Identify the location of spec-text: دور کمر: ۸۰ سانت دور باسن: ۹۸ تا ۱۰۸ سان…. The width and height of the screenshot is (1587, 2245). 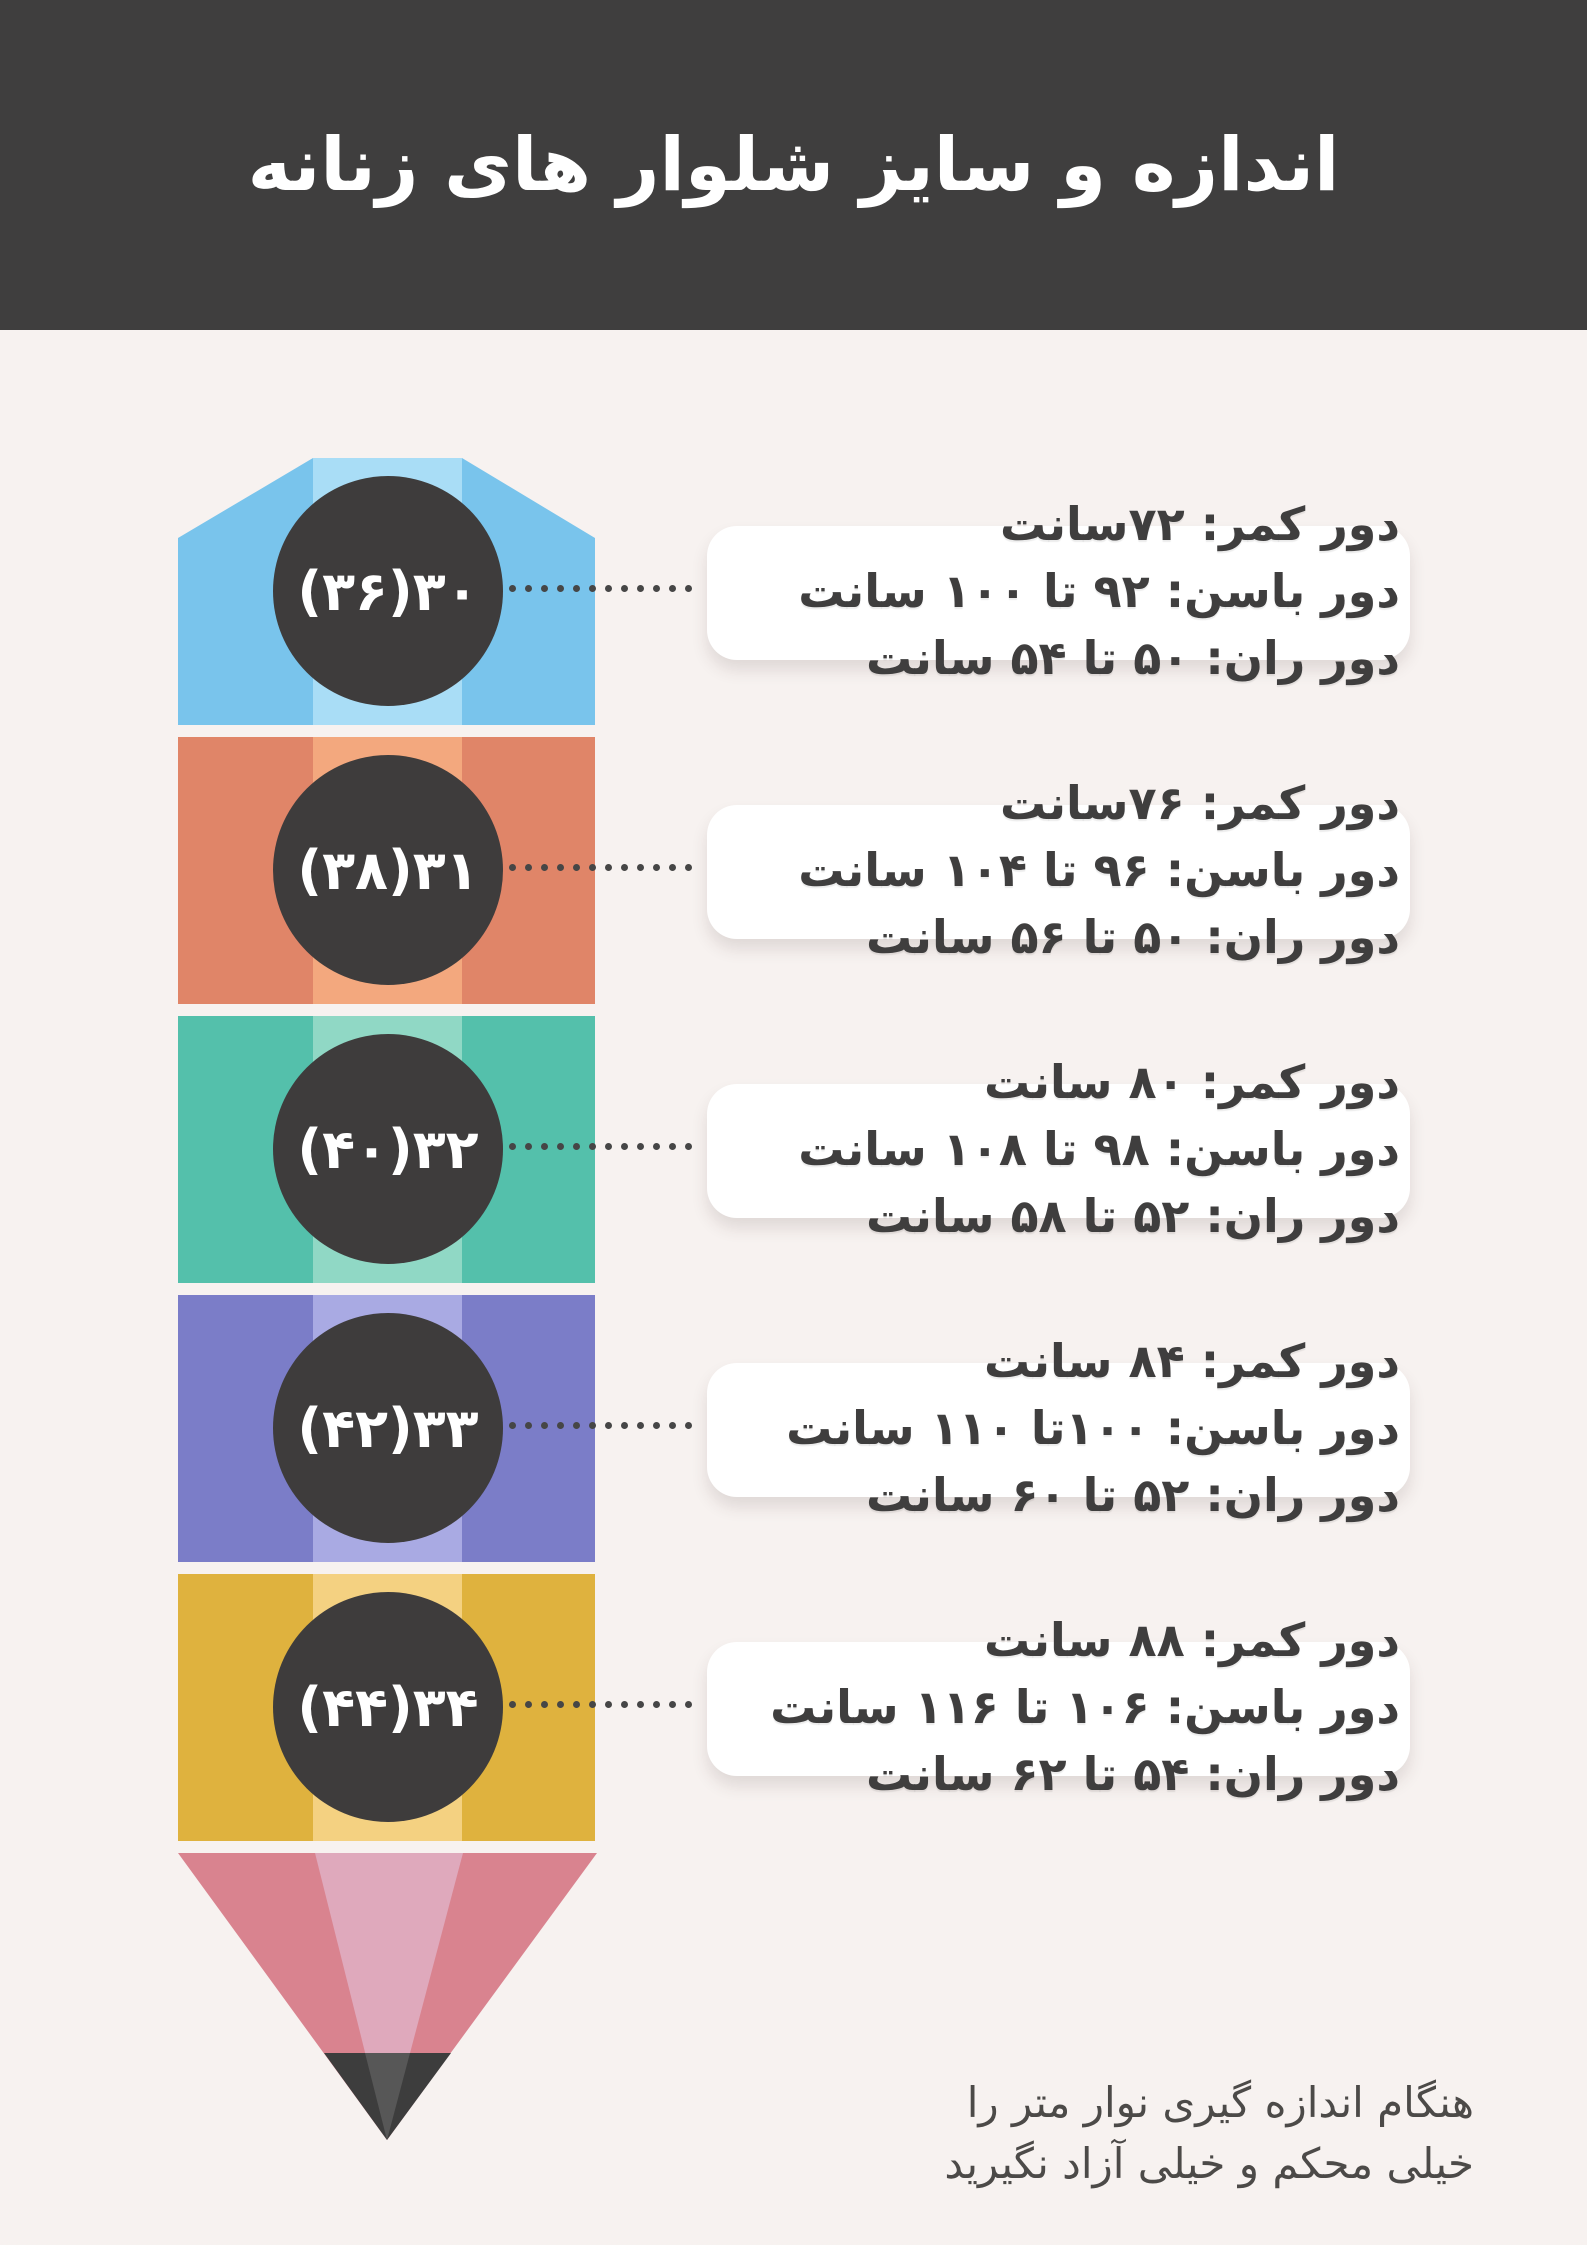
(1020, 1149).